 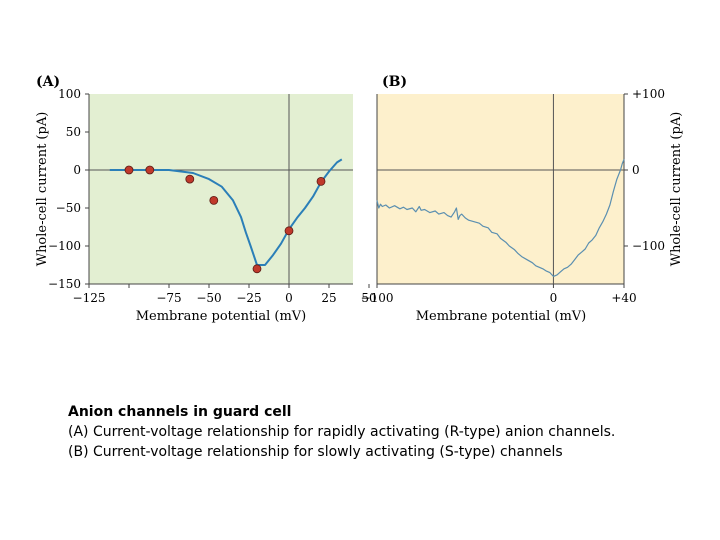 I want to click on panel-a-label: (A), so click(x=48, y=82).